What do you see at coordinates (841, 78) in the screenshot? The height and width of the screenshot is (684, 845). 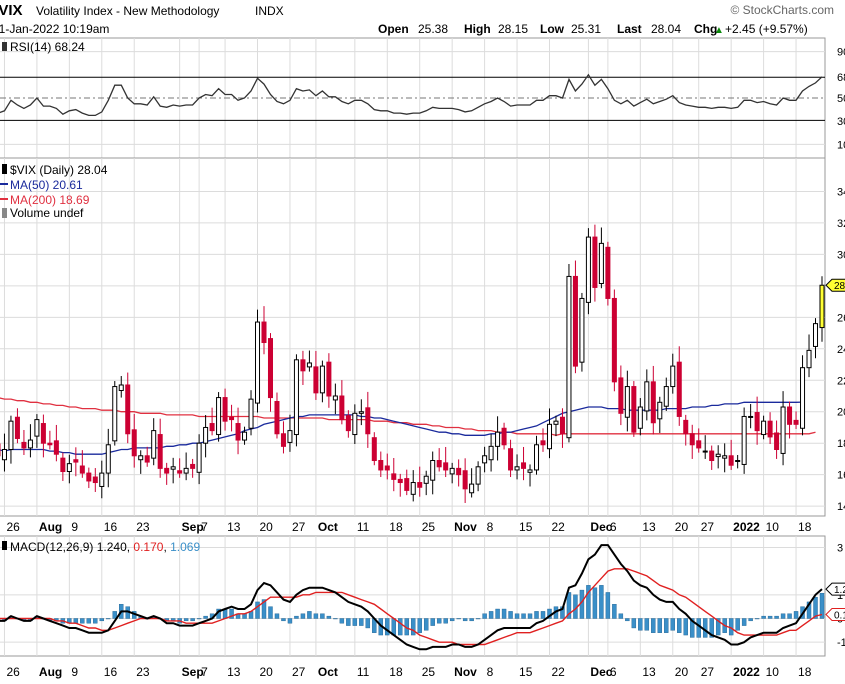 I see `rsi-tick-label: 68` at bounding box center [841, 78].